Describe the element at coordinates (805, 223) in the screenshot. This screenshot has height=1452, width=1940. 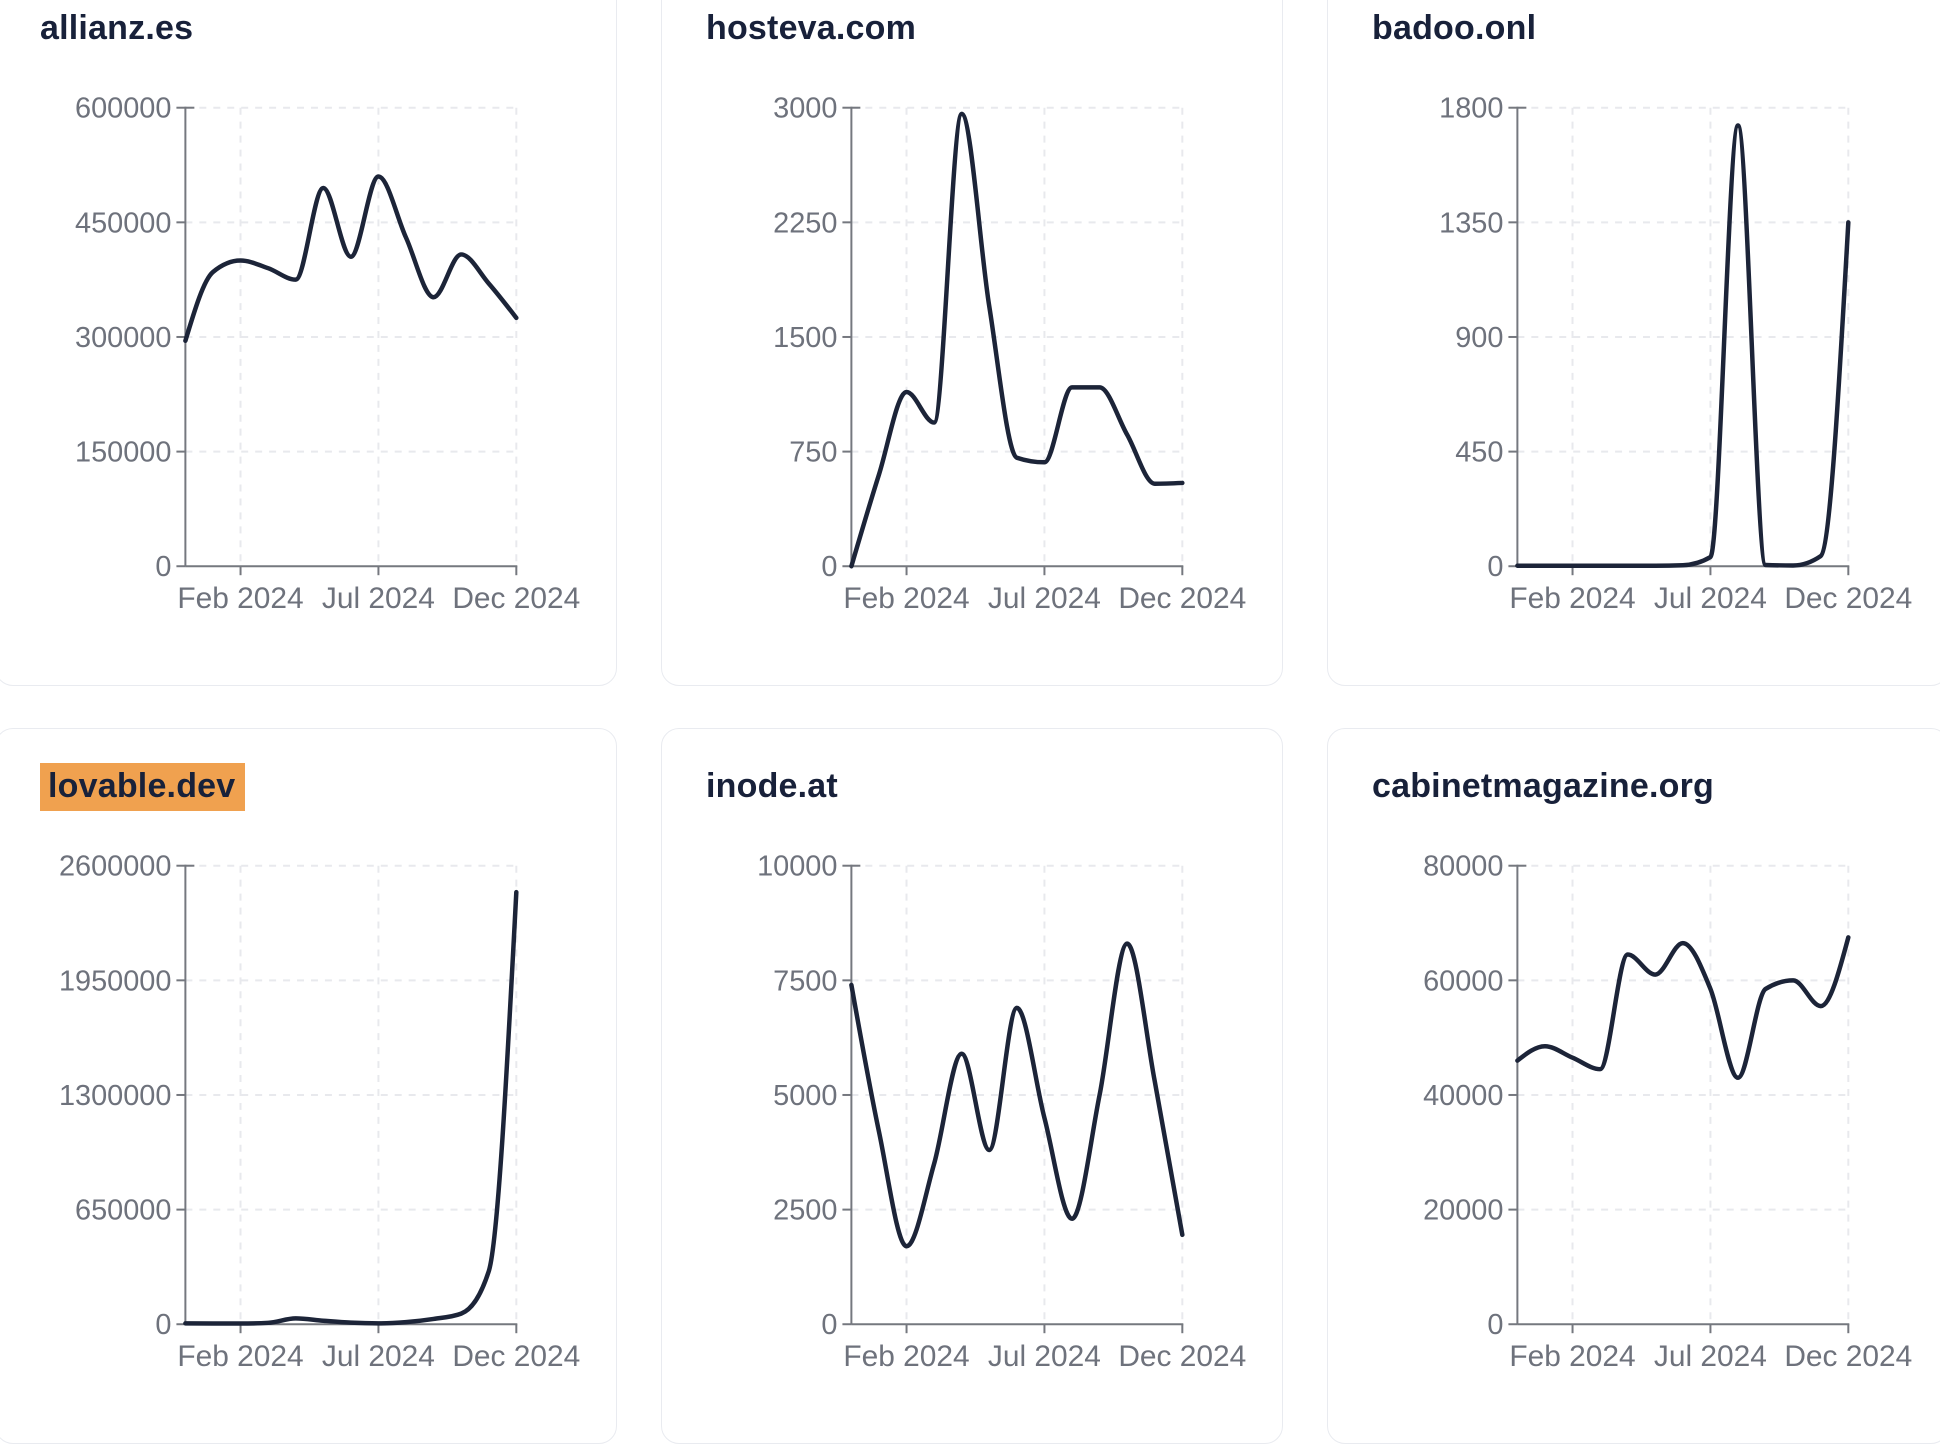
I see `svg-text: 2250` at that location.